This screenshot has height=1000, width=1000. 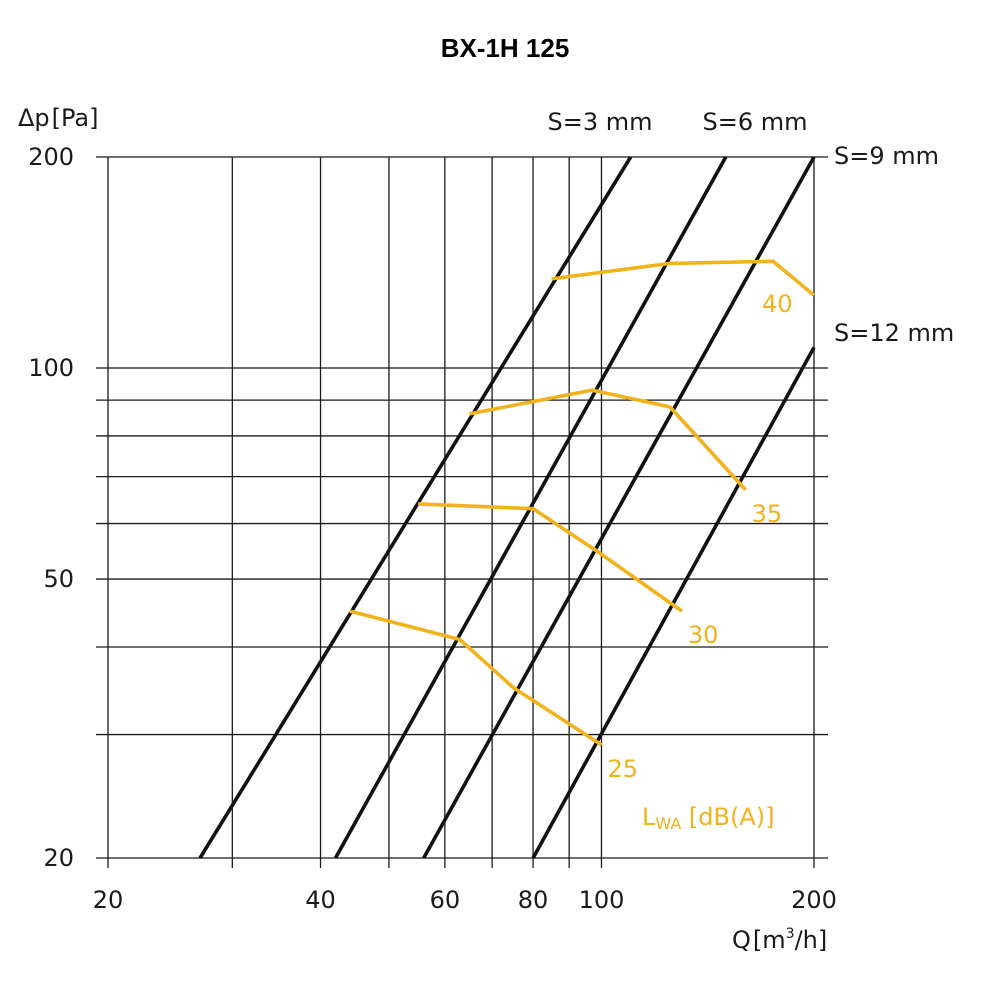 I want to click on y-axis-symbol: Δp, so click(x=34, y=118).